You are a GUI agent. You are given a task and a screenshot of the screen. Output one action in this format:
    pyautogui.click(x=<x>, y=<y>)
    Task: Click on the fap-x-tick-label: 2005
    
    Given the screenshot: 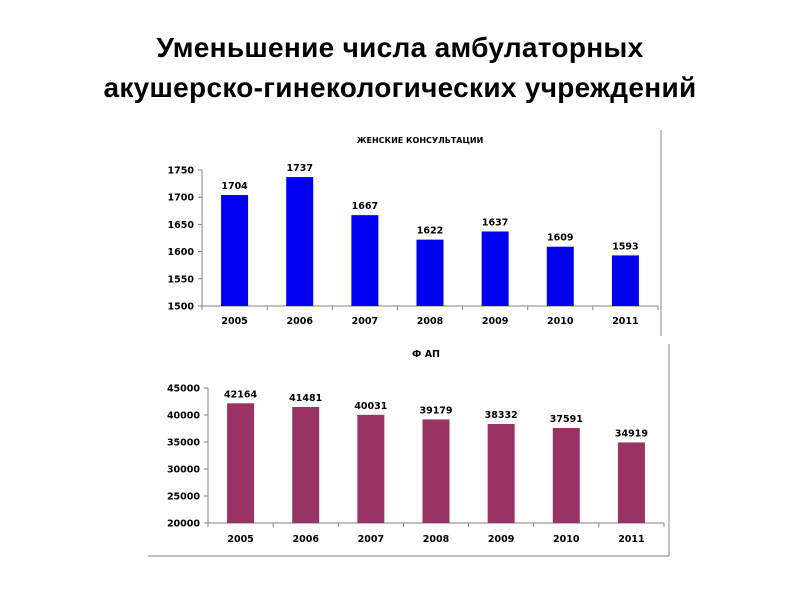 What is the action you would take?
    pyautogui.click(x=240, y=539)
    